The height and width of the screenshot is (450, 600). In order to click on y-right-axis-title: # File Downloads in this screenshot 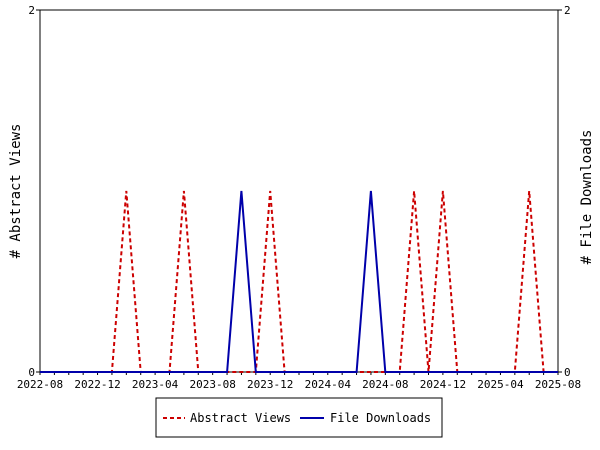, I will do `click(587, 197)`.